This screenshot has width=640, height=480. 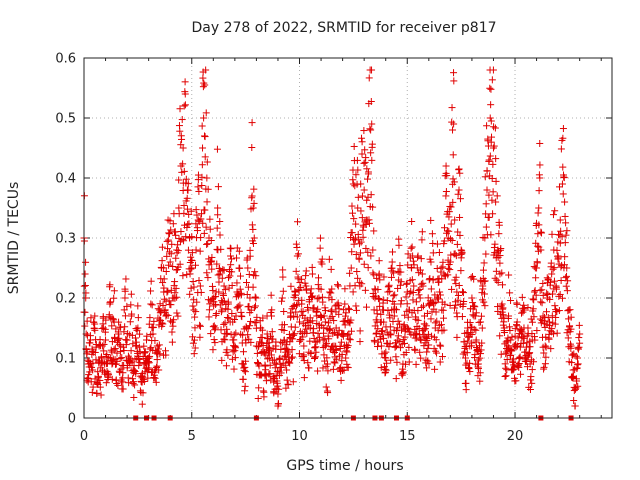 What do you see at coordinates (65, 119) in the screenshot?
I see `y-tick-label: 0.5` at bounding box center [65, 119].